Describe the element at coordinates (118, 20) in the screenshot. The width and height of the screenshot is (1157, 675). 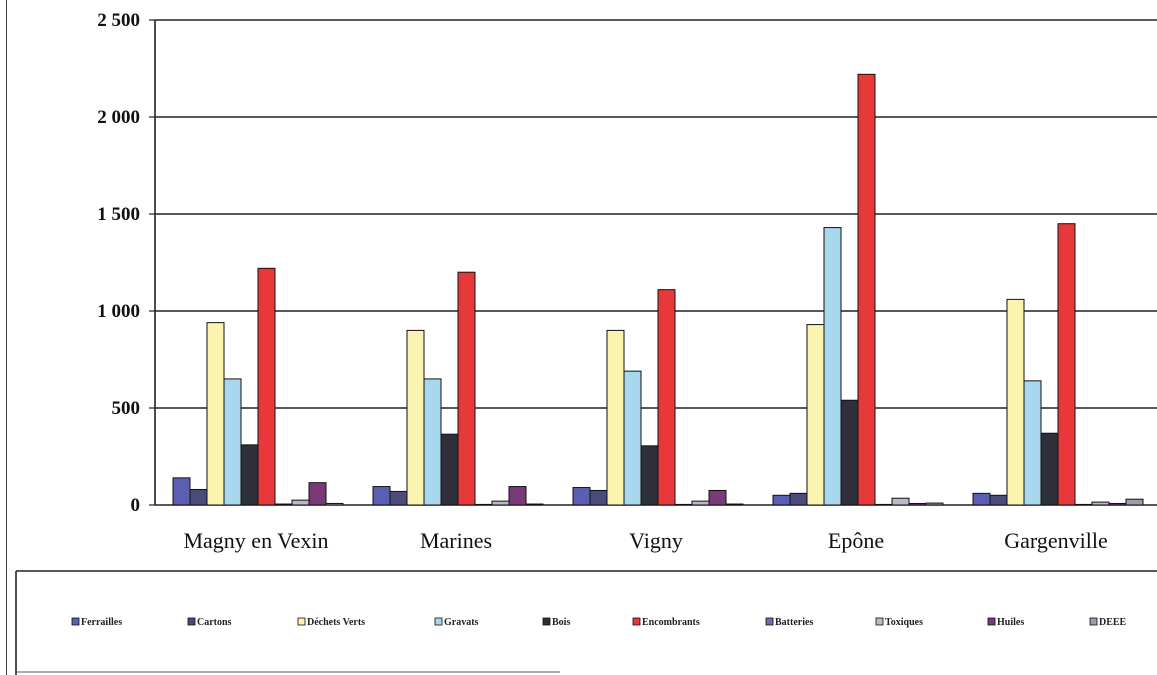
I see `y-tick-label: 2 500` at that location.